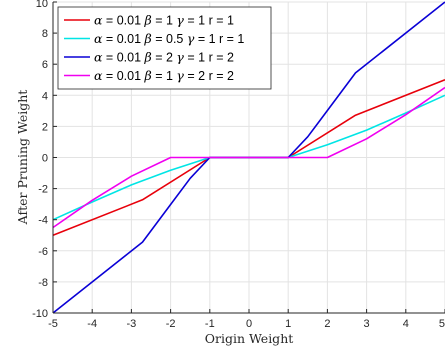 The image size is (445, 356). I want to click on legend-box, so click(164, 48).